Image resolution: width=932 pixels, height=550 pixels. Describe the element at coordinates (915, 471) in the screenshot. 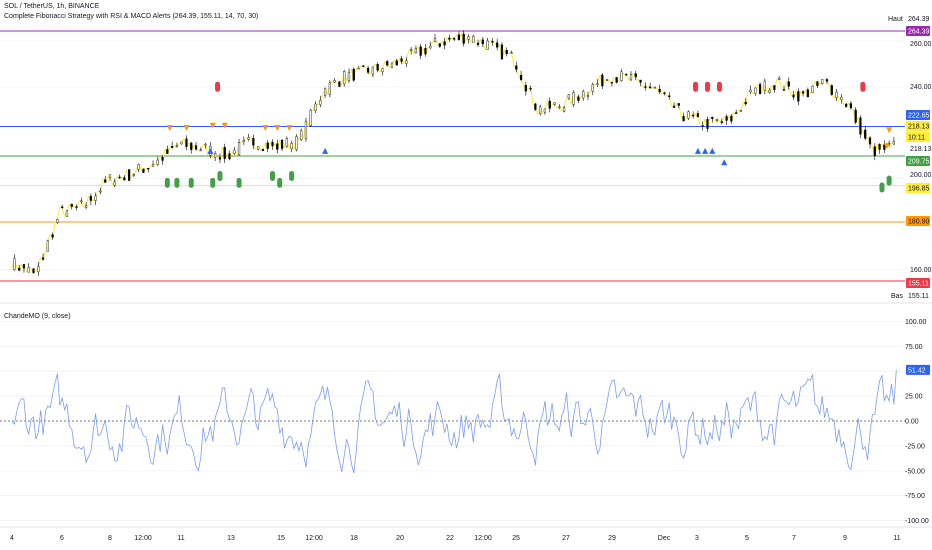

I see `cmo-axis-tick: -50.00` at that location.